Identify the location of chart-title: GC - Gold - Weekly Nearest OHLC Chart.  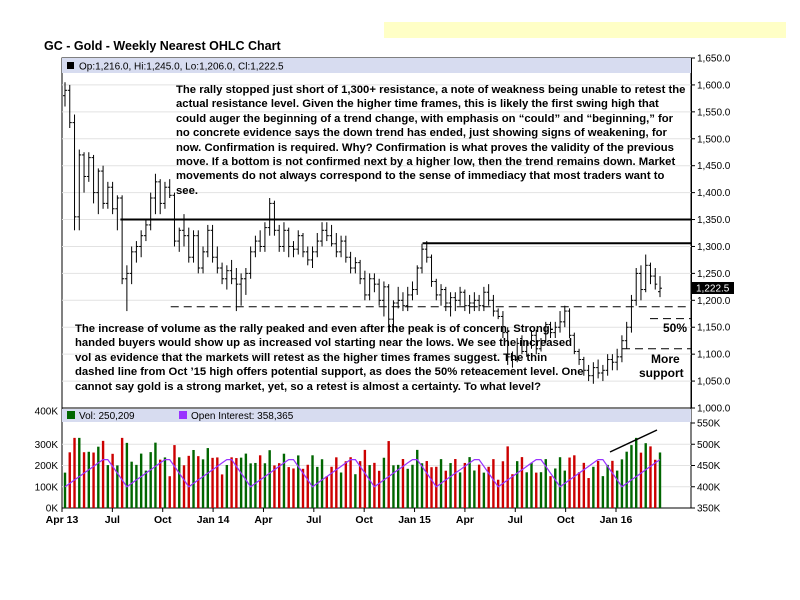
(162, 46).